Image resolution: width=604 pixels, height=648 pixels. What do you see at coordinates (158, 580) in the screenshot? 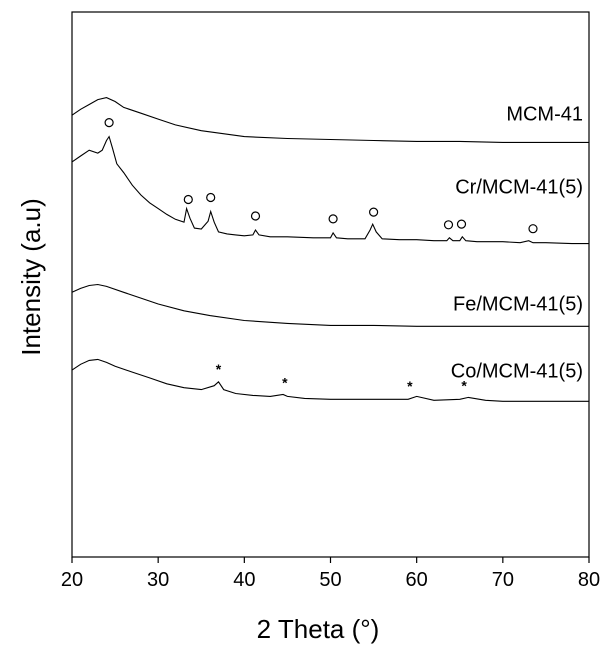
I see `x-tick-label: 30` at bounding box center [158, 580].